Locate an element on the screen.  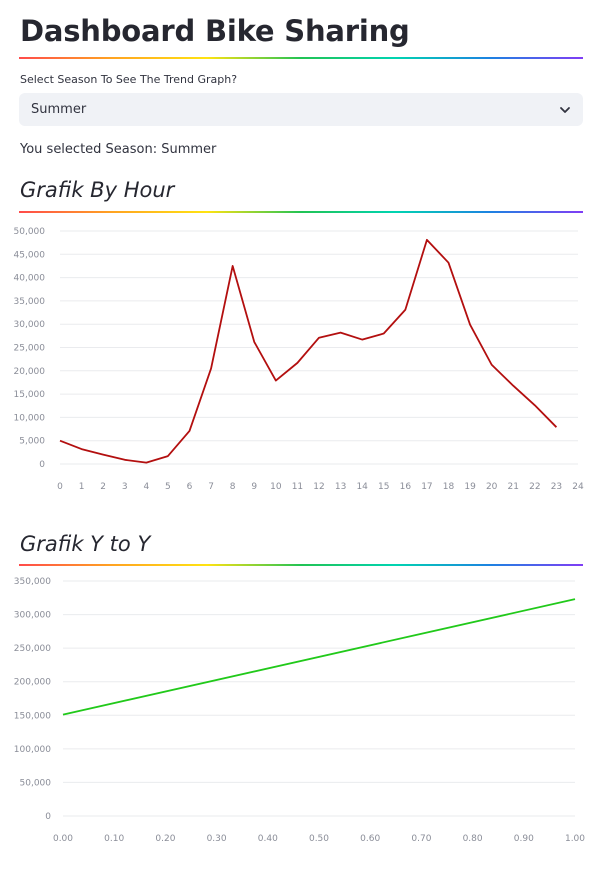
x-tick-label: 0.50 is located at coordinates (319, 839).